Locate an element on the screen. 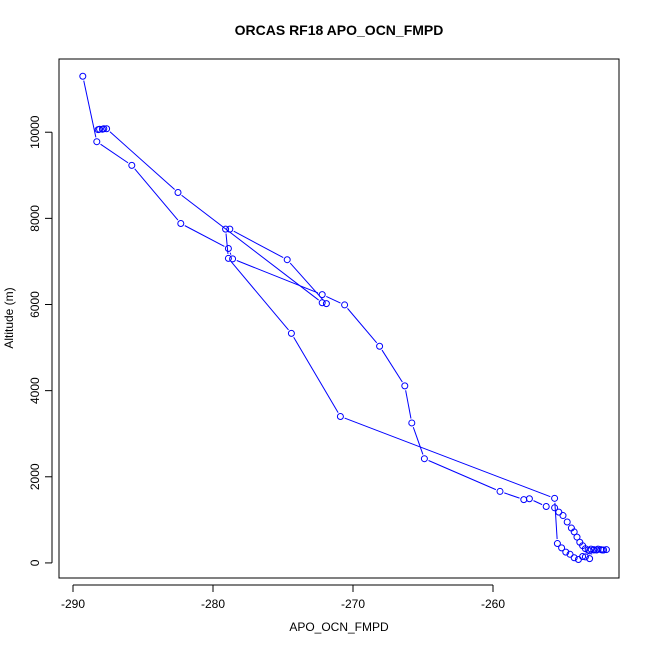 This screenshot has height=655, width=650. x-axis-label: APO_OCN_FMPD is located at coordinates (339, 627).